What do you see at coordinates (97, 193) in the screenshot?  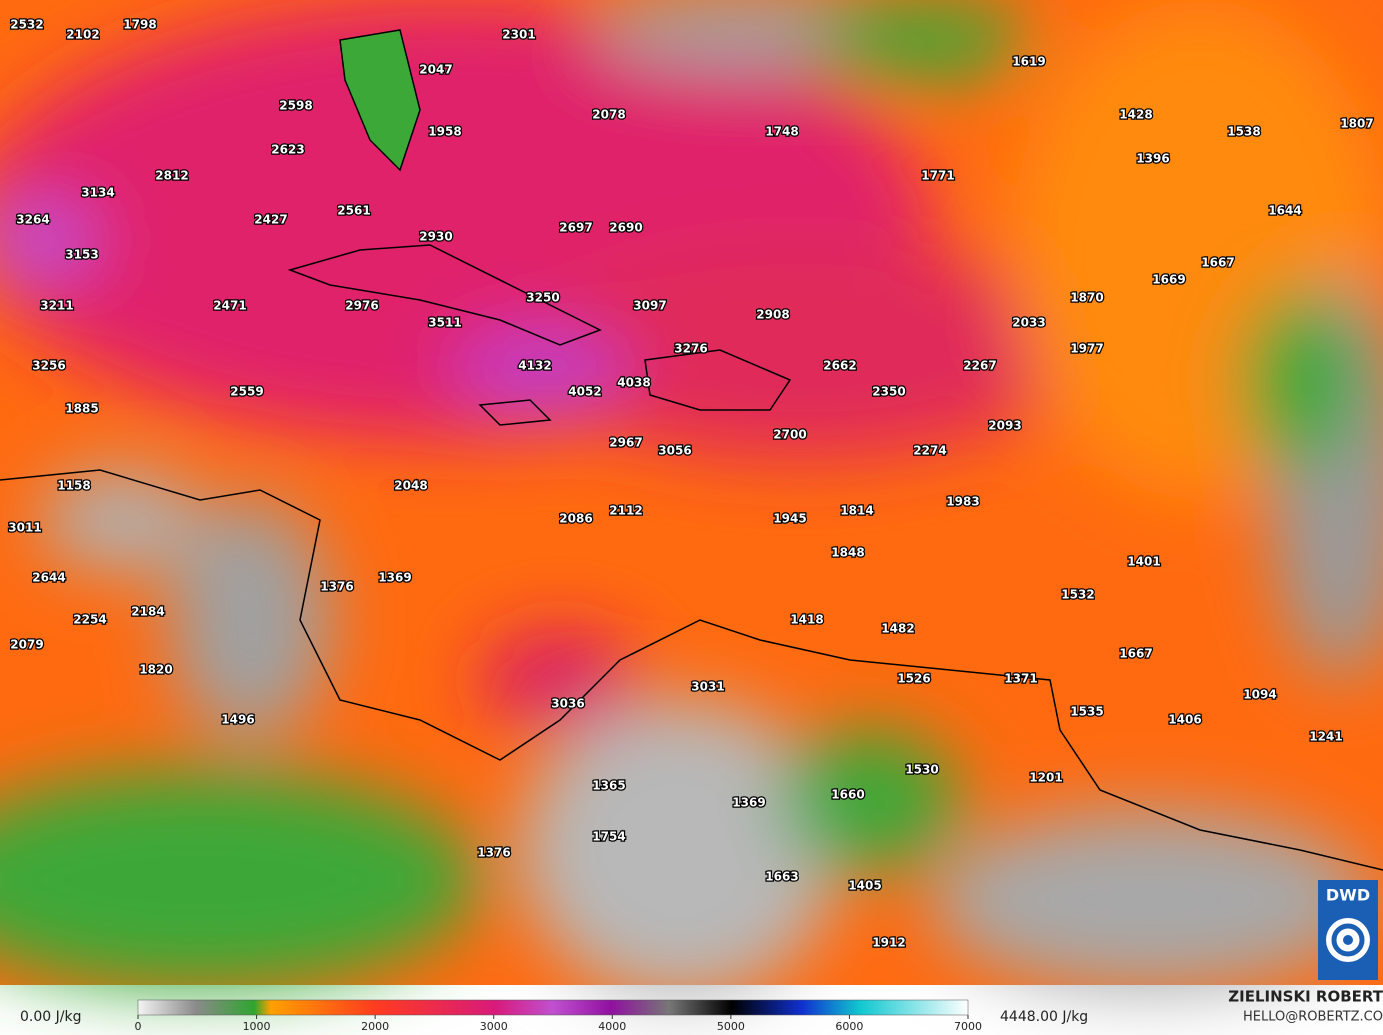 I see `value-label: 3134` at bounding box center [97, 193].